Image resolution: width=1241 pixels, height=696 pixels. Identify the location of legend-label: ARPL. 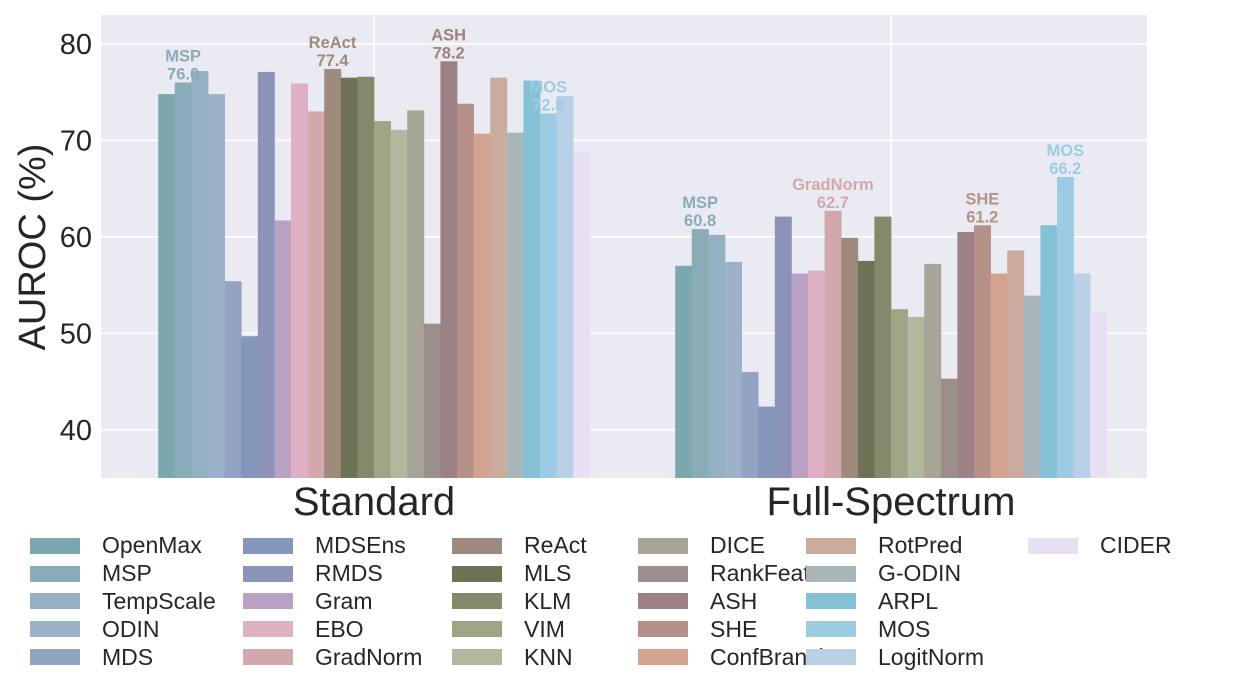
(908, 600).